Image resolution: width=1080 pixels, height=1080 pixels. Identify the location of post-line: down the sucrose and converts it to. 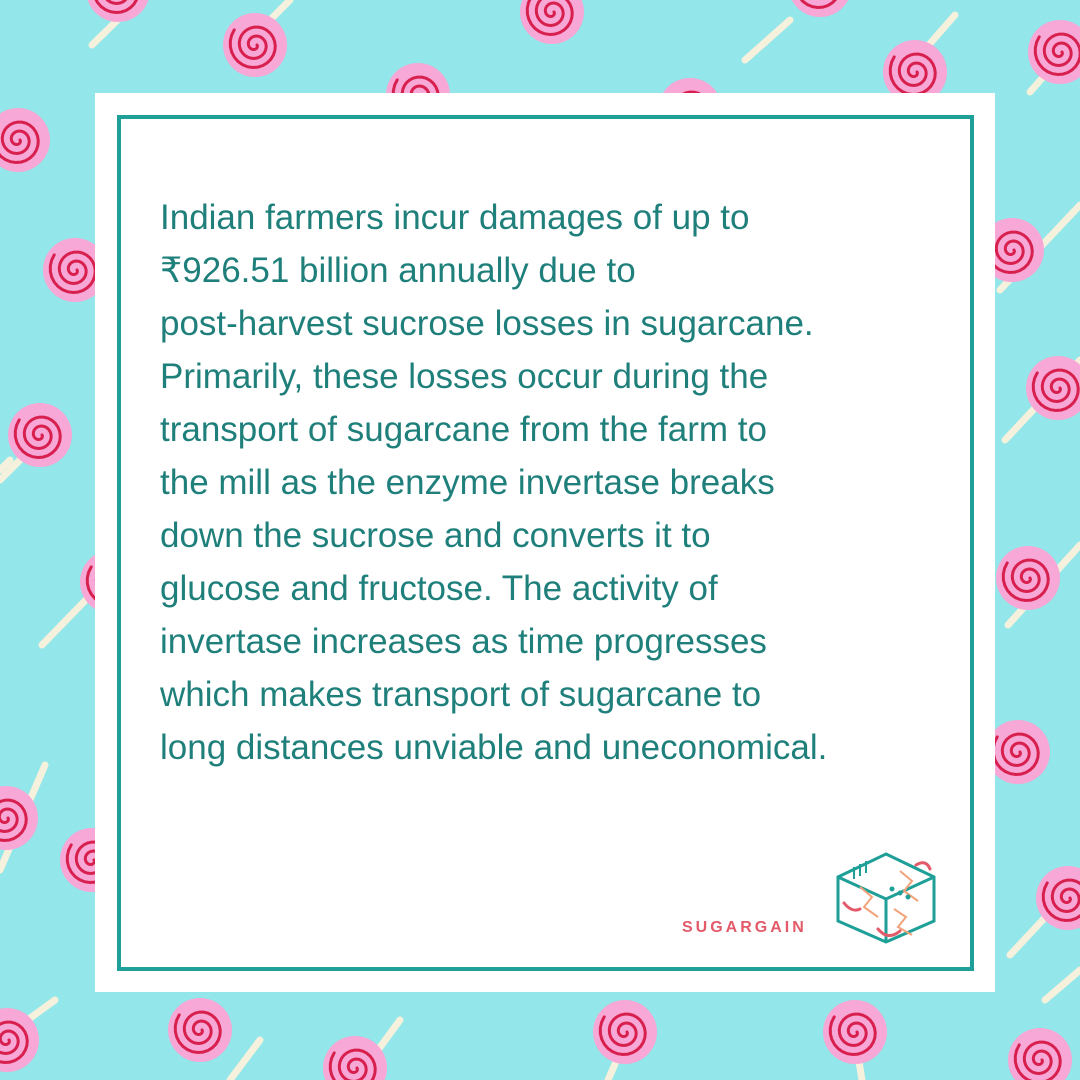
(435, 535).